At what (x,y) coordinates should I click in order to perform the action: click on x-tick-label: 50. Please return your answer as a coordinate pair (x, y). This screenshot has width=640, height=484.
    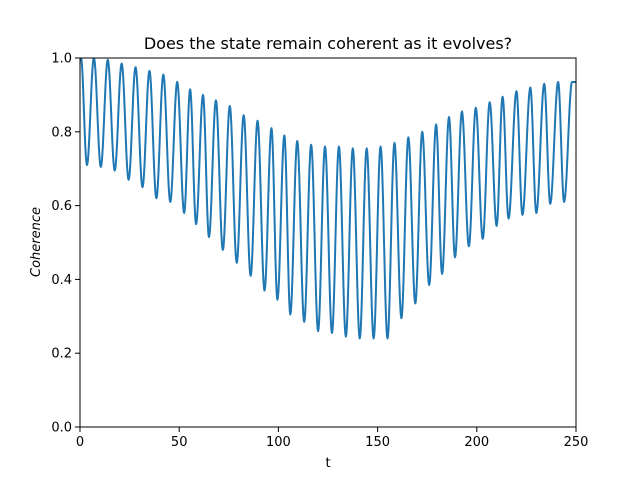
    Looking at the image, I should click on (179, 442).